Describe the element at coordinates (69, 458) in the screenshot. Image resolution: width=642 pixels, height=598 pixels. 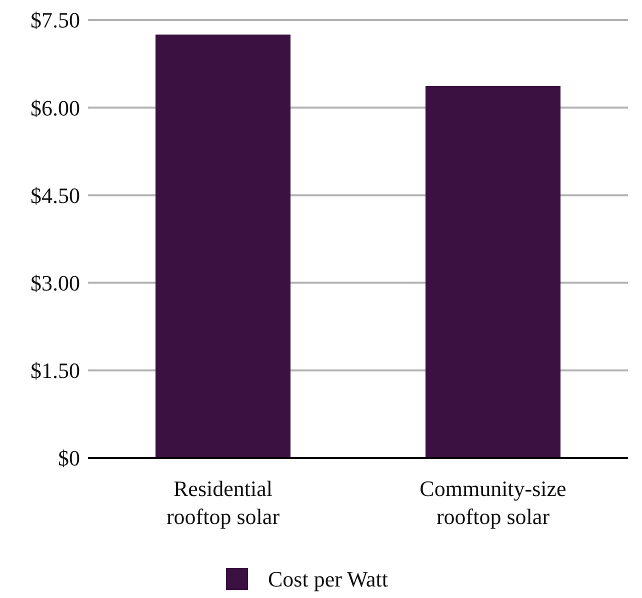
I see `y-tick-label: $0` at that location.